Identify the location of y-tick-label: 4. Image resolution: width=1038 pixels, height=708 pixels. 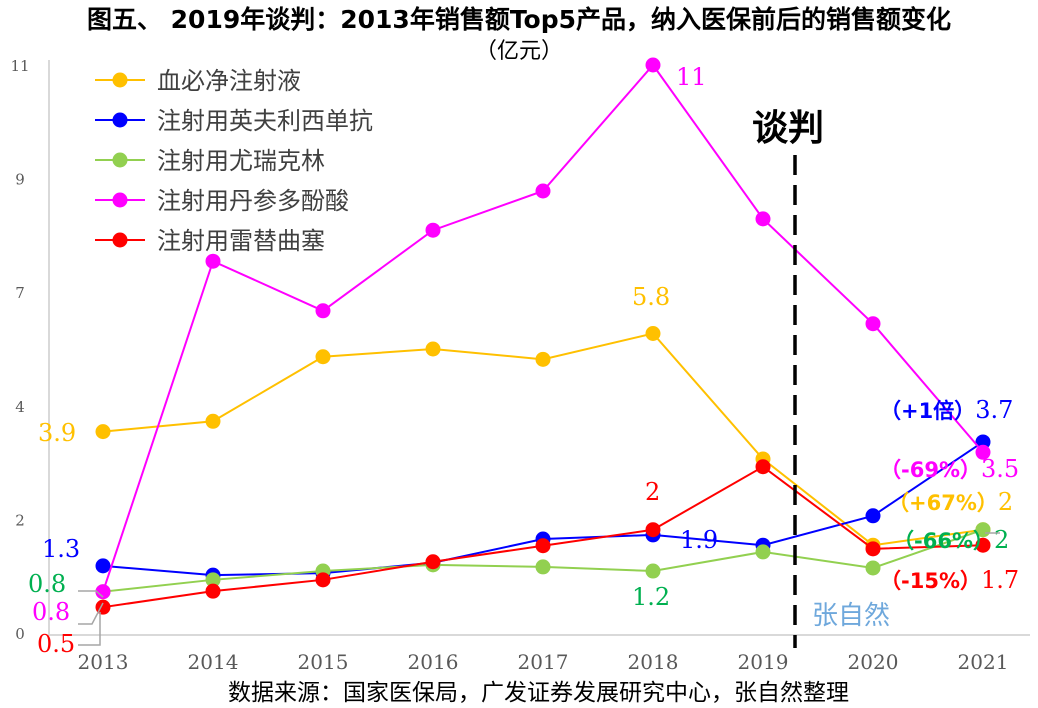
(20, 407).